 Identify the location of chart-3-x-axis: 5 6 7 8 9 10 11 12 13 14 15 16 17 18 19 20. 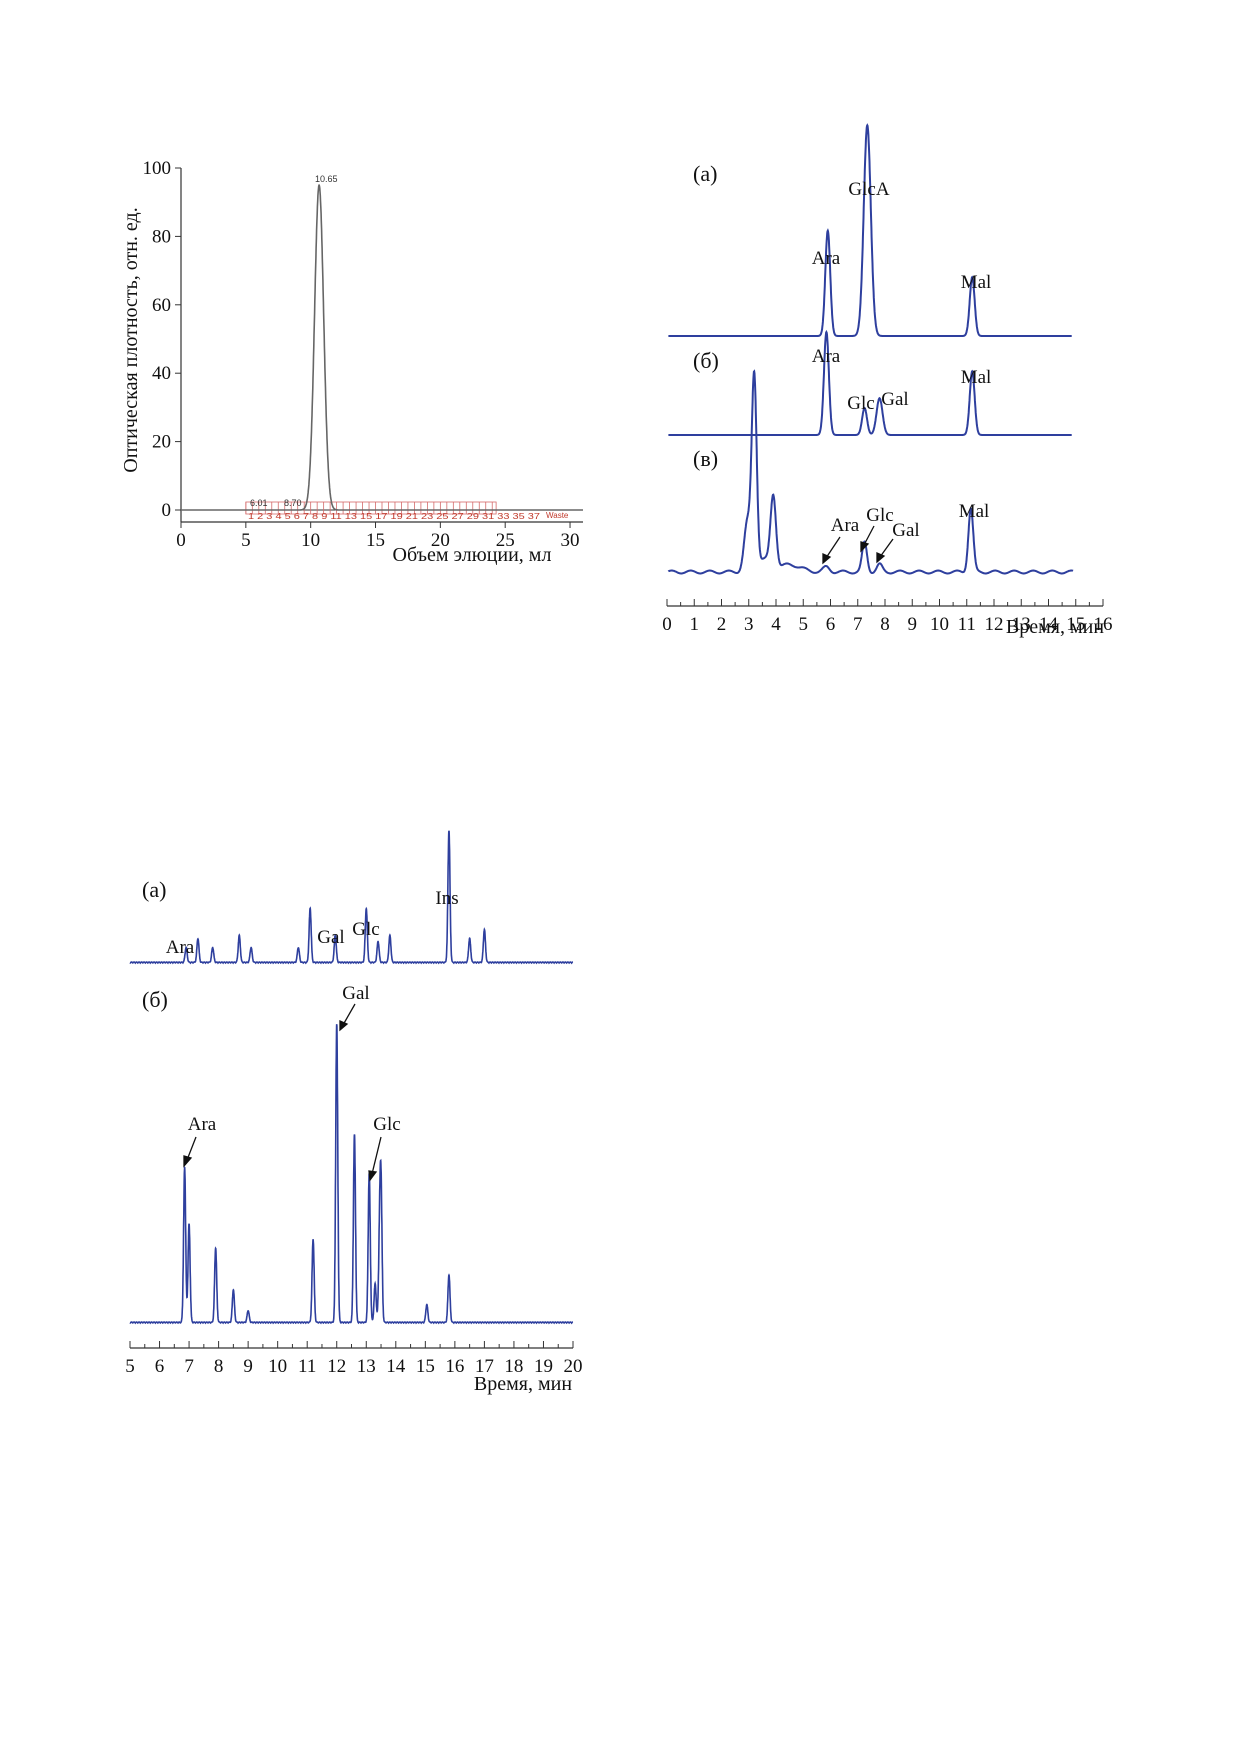
(354, 1359).